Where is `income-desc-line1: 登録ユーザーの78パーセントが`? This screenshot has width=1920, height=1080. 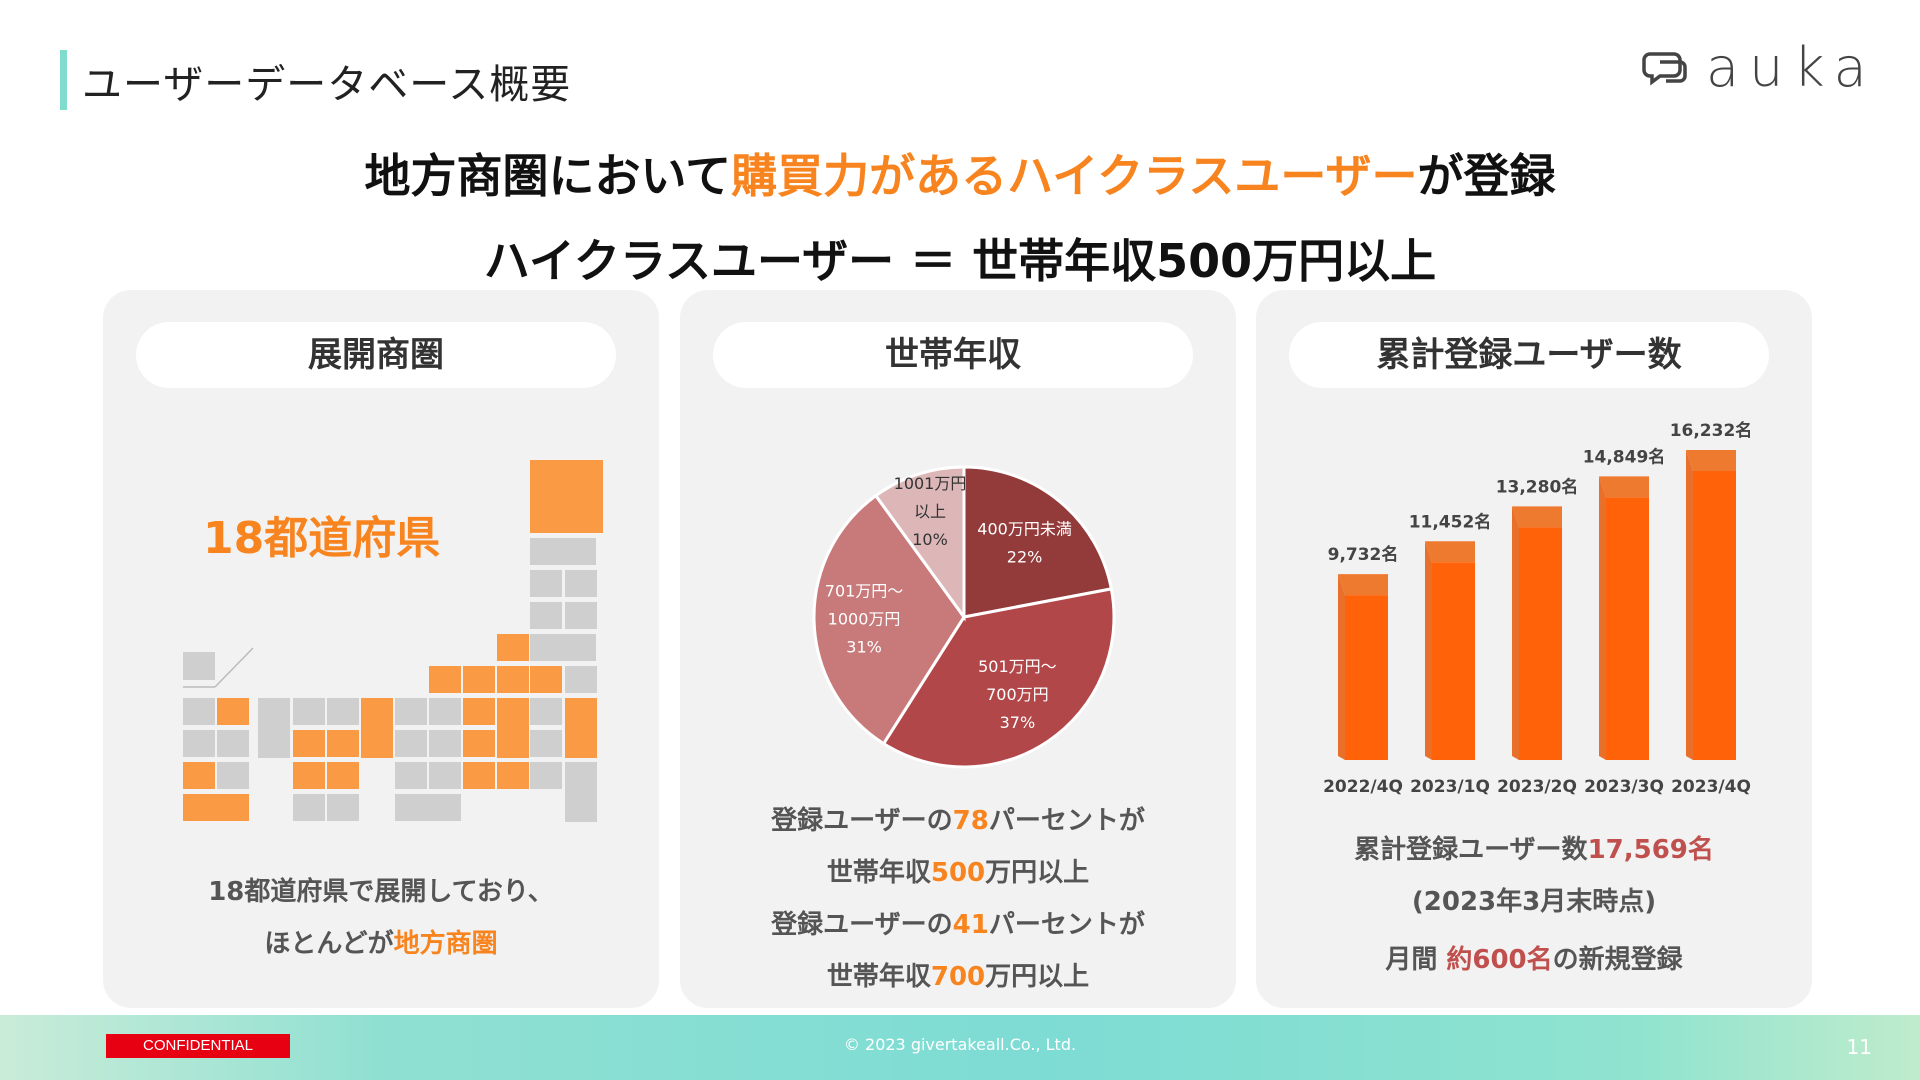 income-desc-line1: 登録ユーザーの78パーセントが is located at coordinates (958, 821).